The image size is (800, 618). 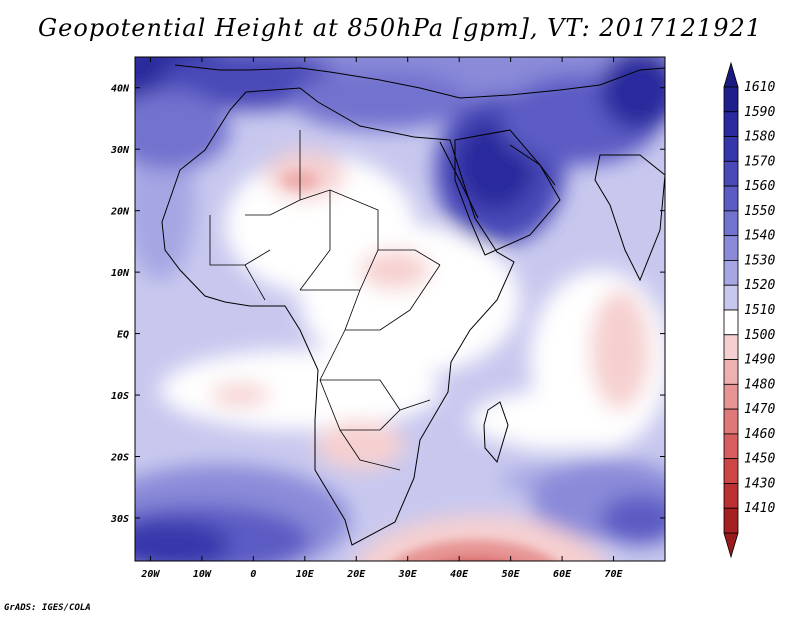 I want to click on colorbar-level-label: 1460, so click(x=759, y=434).